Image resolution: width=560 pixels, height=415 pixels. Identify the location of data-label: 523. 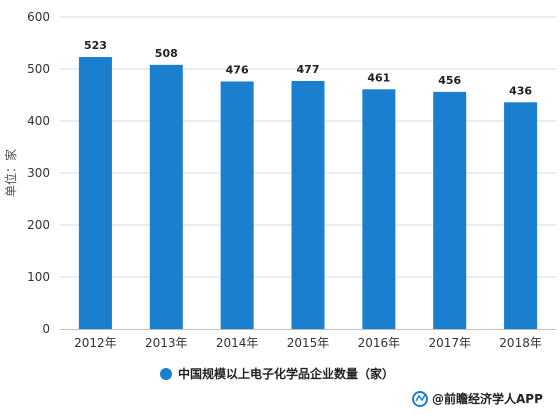
(95, 45).